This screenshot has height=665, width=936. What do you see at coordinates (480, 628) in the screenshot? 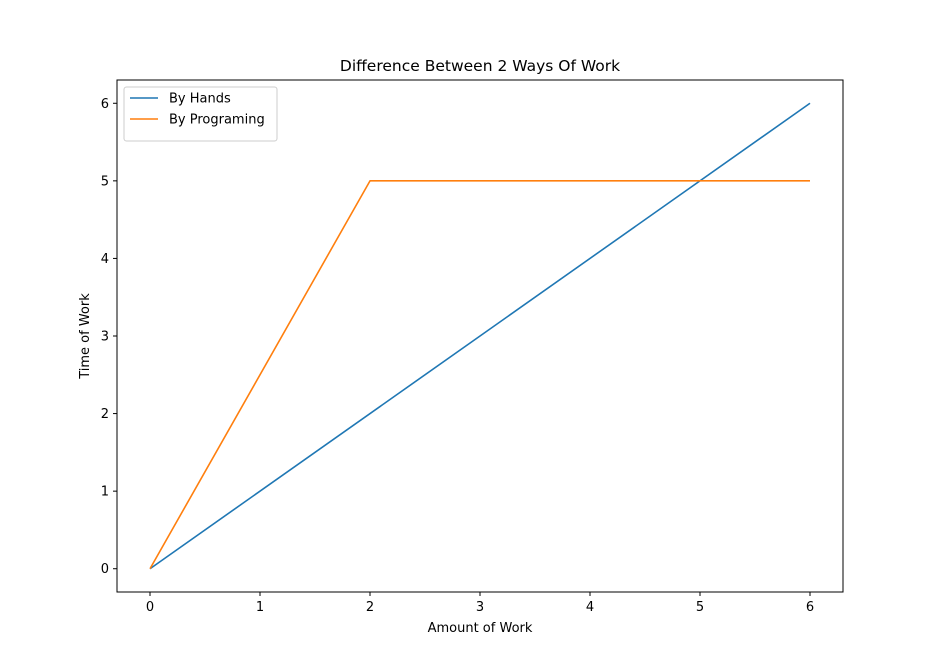
I see `x-axis-label: Amount of Work` at bounding box center [480, 628].